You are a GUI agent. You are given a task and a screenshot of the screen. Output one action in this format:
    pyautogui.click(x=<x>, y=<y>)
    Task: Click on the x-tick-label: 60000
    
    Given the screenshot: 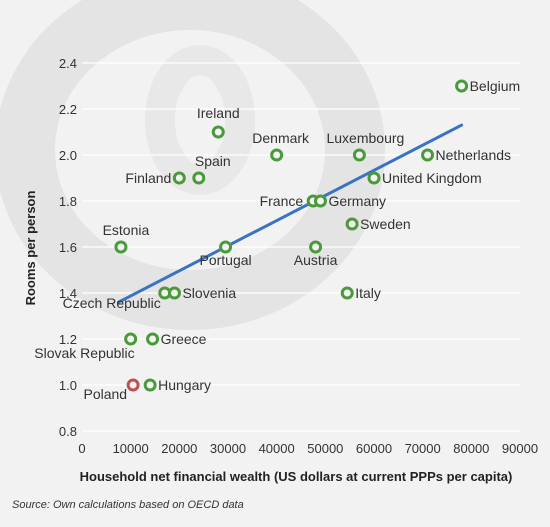 What is the action you would take?
    pyautogui.click(x=374, y=448)
    